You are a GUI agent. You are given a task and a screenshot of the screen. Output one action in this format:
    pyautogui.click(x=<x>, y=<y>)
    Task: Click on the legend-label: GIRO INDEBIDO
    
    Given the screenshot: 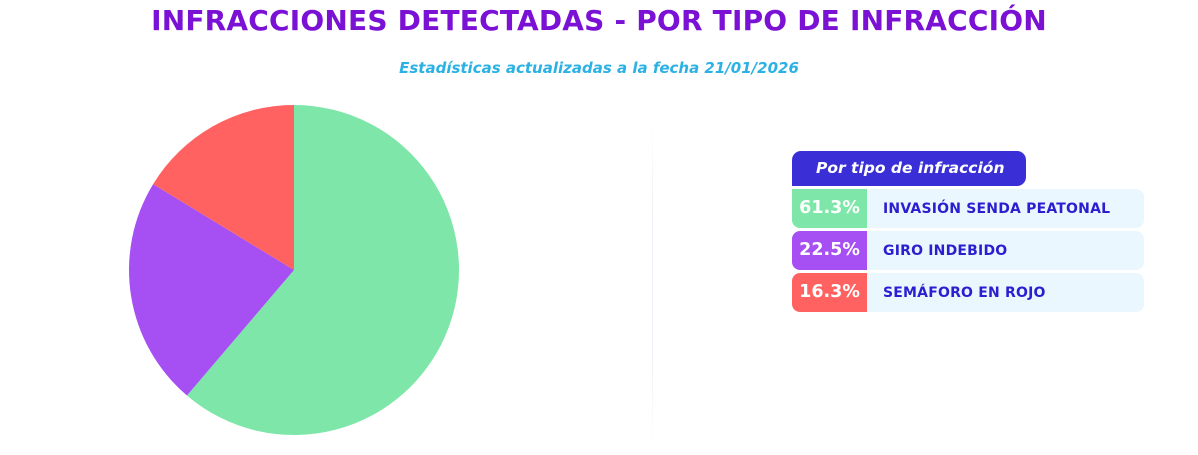 What is the action you would take?
    pyautogui.click(x=945, y=250)
    